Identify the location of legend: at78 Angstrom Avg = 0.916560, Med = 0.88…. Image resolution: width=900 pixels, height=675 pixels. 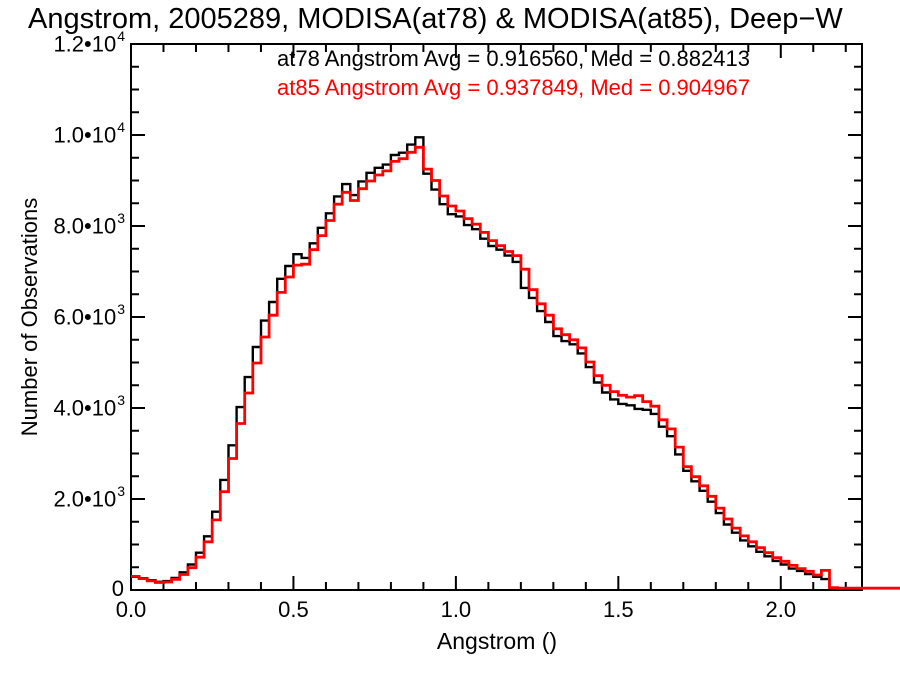
(513, 73).